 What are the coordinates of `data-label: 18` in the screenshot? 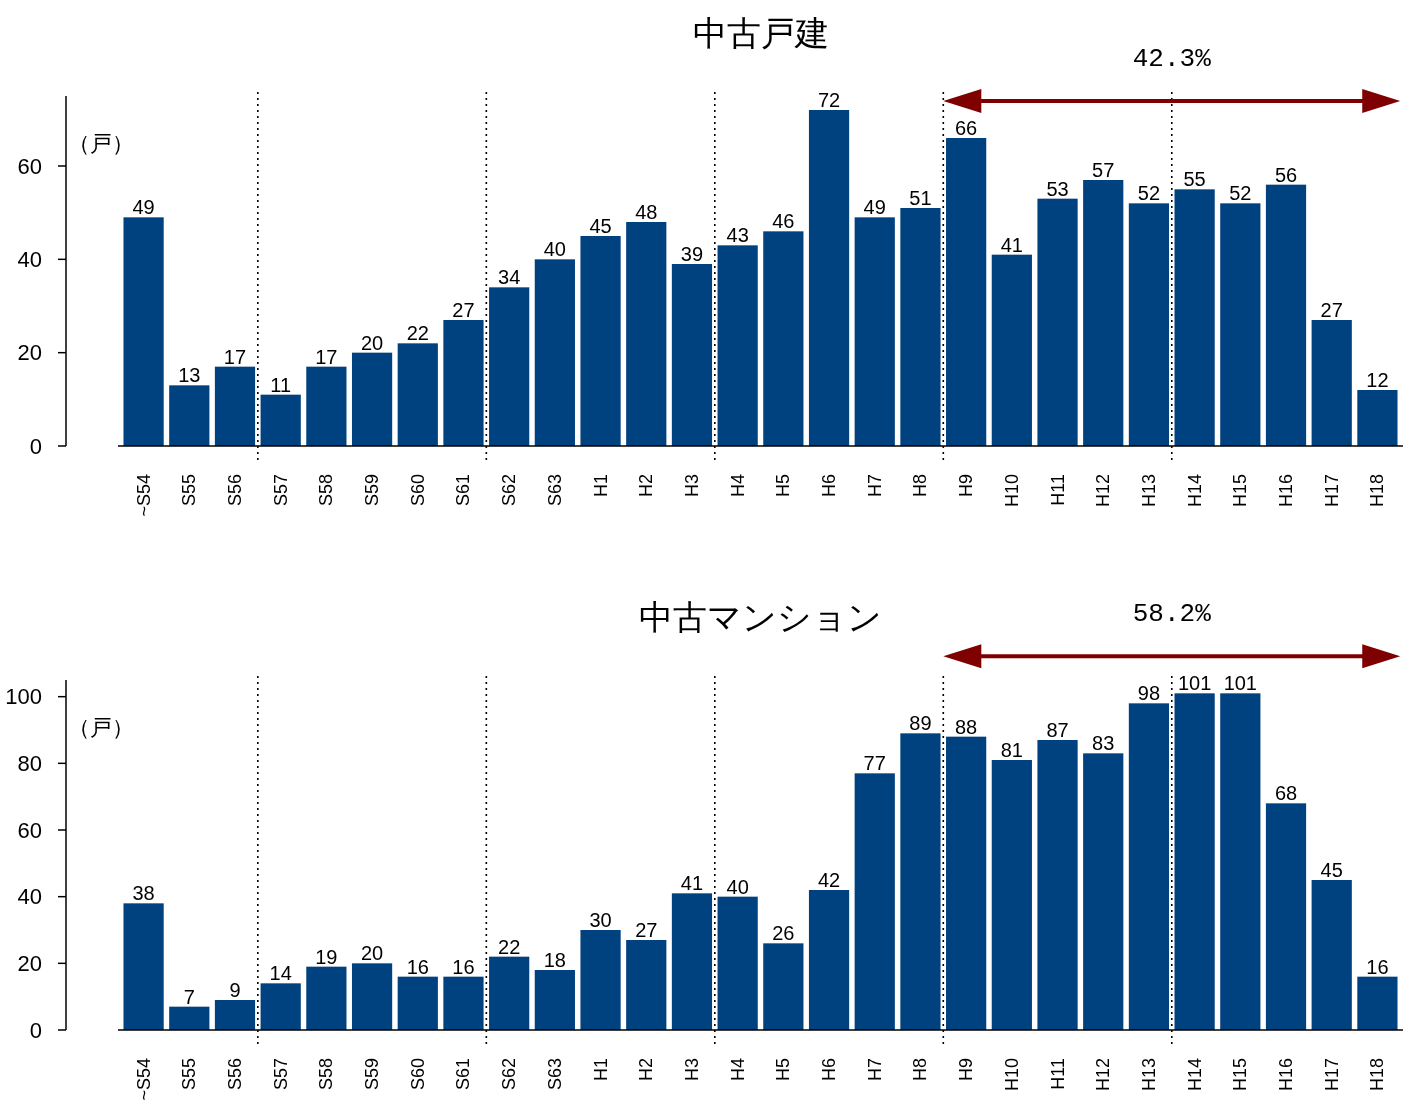 It's located at (554, 960).